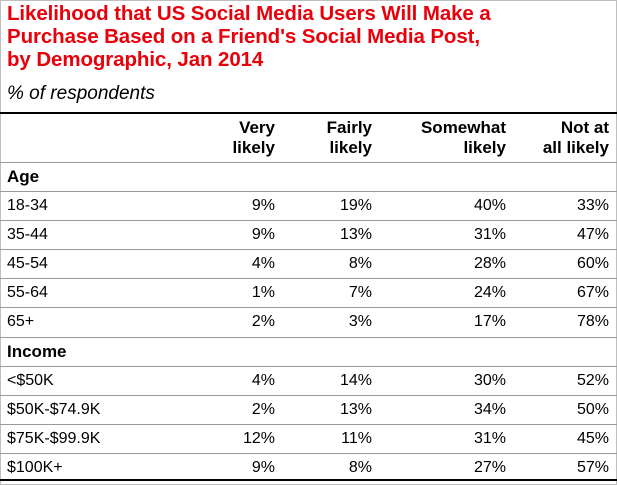 The image size is (617, 485). Describe the element at coordinates (592, 409) in the screenshot. I see `table-cell: 50%` at that location.